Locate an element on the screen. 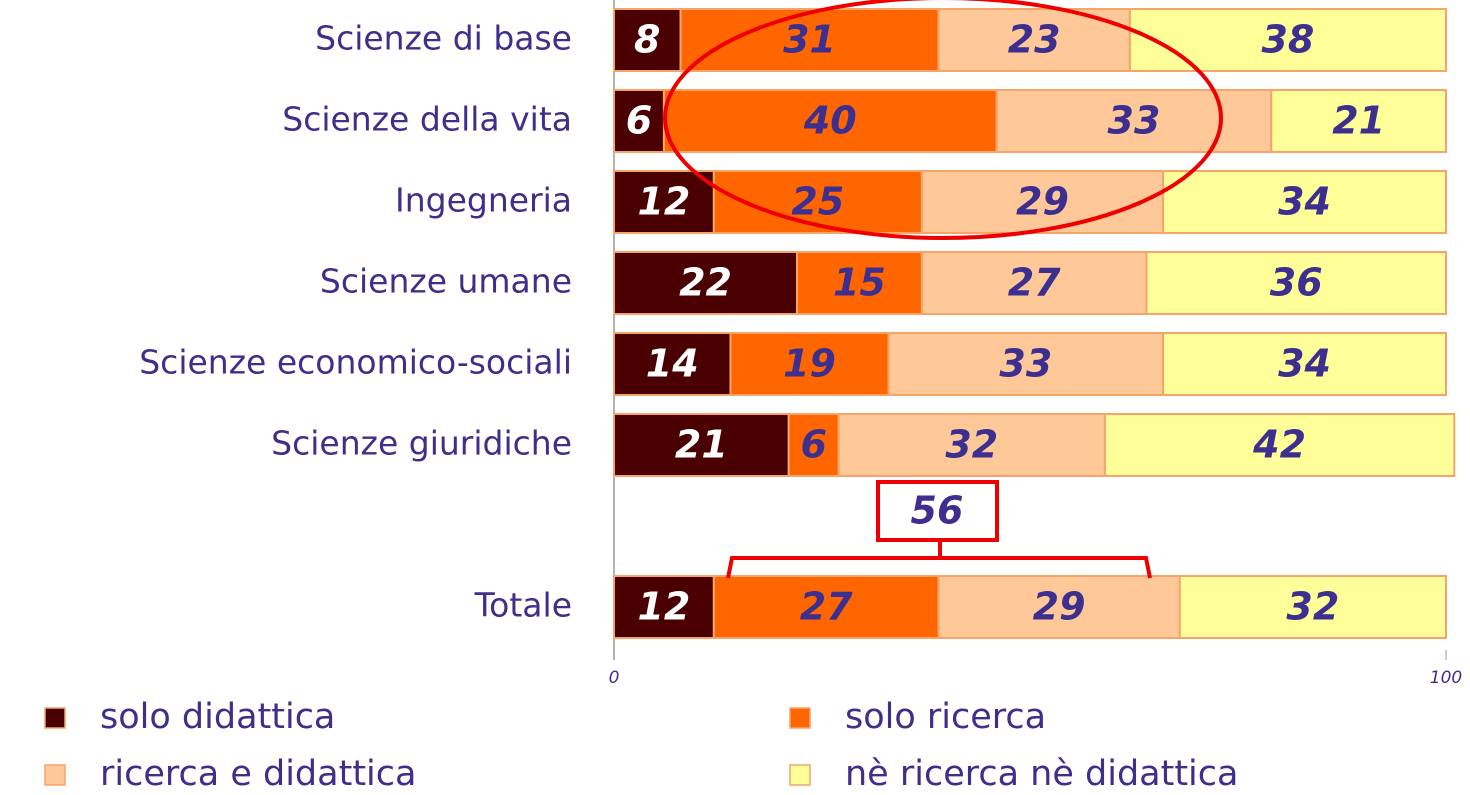 The height and width of the screenshot is (795, 1470). category-label: Ingegneria is located at coordinates (483, 200).